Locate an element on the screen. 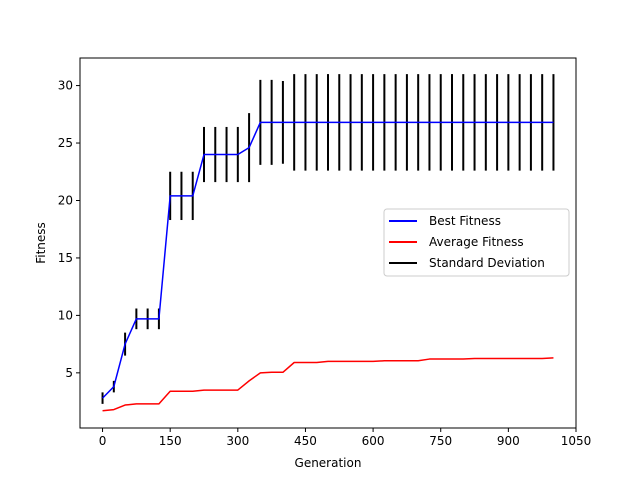  y-tick-label: 25 is located at coordinates (65, 143).